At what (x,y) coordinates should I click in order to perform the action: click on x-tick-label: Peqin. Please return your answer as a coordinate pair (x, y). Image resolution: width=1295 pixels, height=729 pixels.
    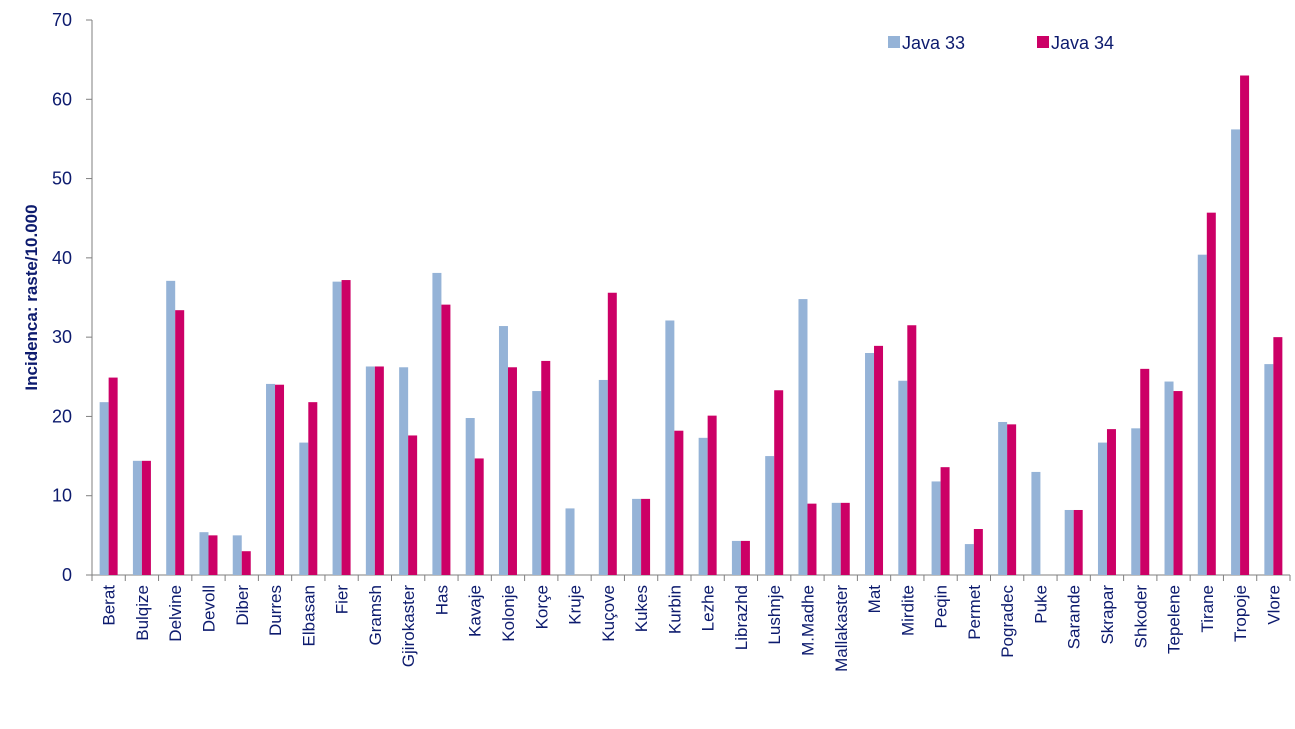
    Looking at the image, I should click on (941, 606).